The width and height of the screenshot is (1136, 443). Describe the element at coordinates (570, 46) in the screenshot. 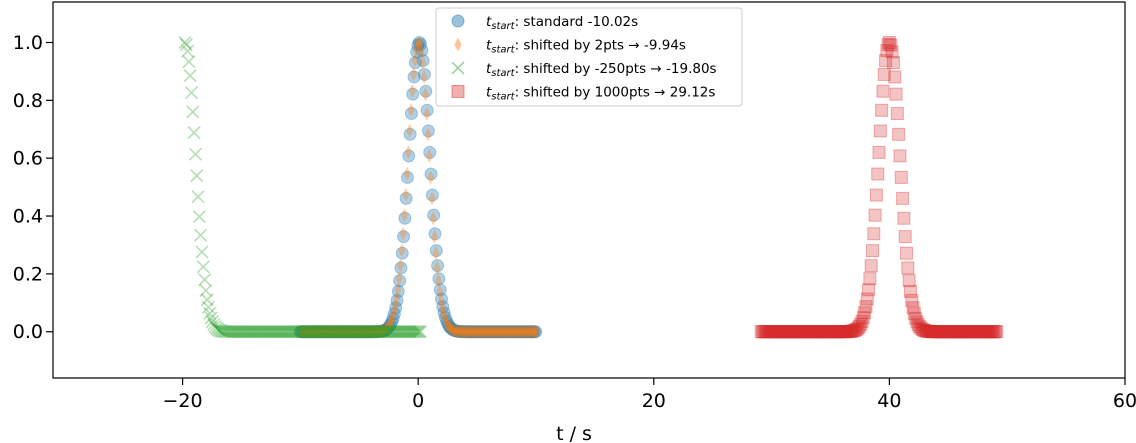

I see `legend-item: tstart: shifted by 2pts → -9.94s` at that location.